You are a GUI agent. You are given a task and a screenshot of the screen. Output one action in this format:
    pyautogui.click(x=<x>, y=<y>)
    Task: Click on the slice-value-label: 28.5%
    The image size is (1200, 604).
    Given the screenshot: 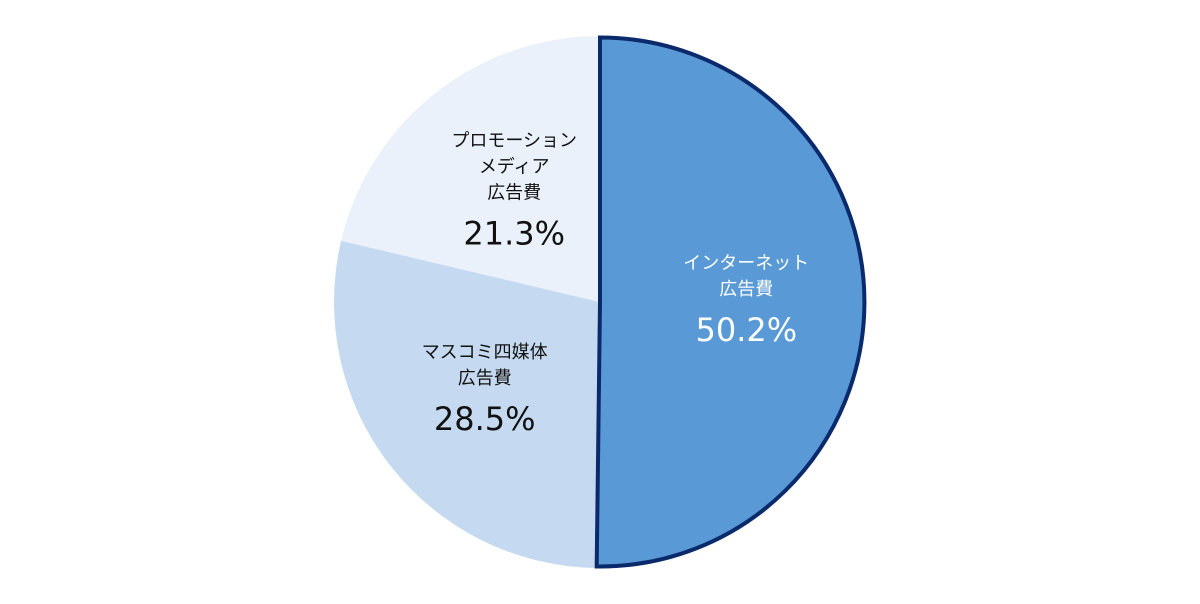 What is the action you would take?
    pyautogui.click(x=485, y=419)
    